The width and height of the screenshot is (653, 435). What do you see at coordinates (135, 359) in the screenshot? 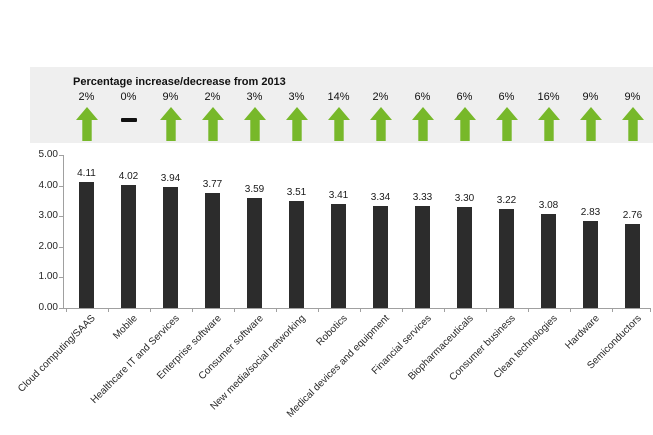
I see `category-label: Healthcare IT and Services` at bounding box center [135, 359].